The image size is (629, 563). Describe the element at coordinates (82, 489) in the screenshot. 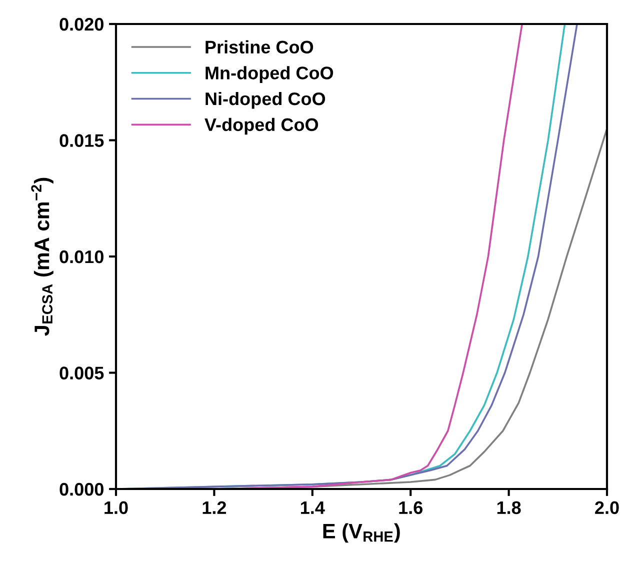

I see `y-tick-label: 0.000` at that location.